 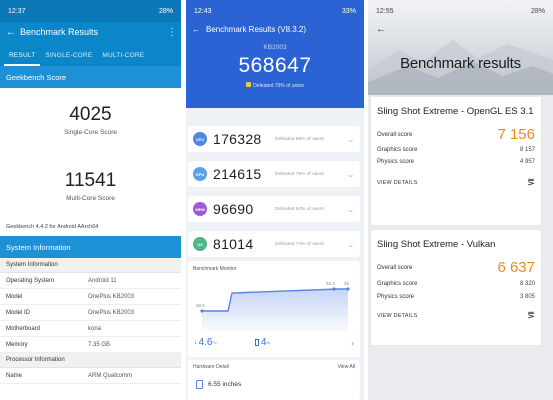 What do you see at coordinates (90, 281) in the screenshot?
I see `info-row: Operating System Android 11` at bounding box center [90, 281].